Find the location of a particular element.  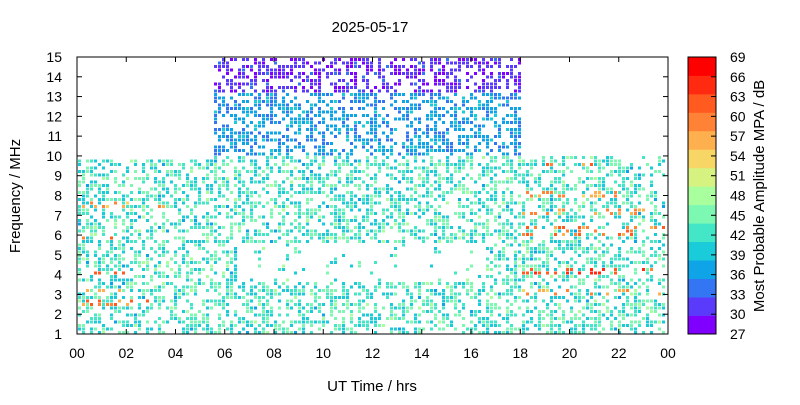

colorbar-segment is located at coordinates (702, 325).